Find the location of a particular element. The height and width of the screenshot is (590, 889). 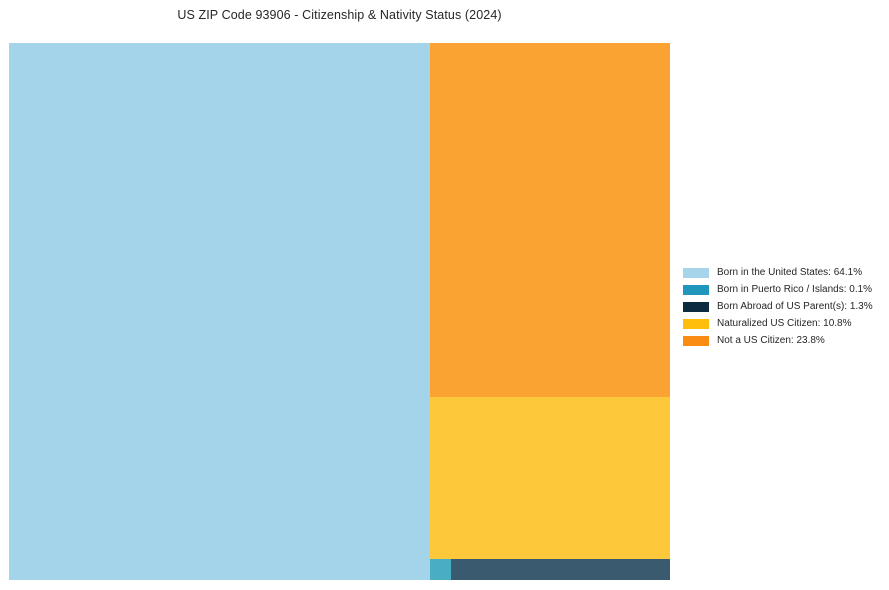

legend-item: Born Abroad of US Parent(s): 1.3% is located at coordinates (783, 306).